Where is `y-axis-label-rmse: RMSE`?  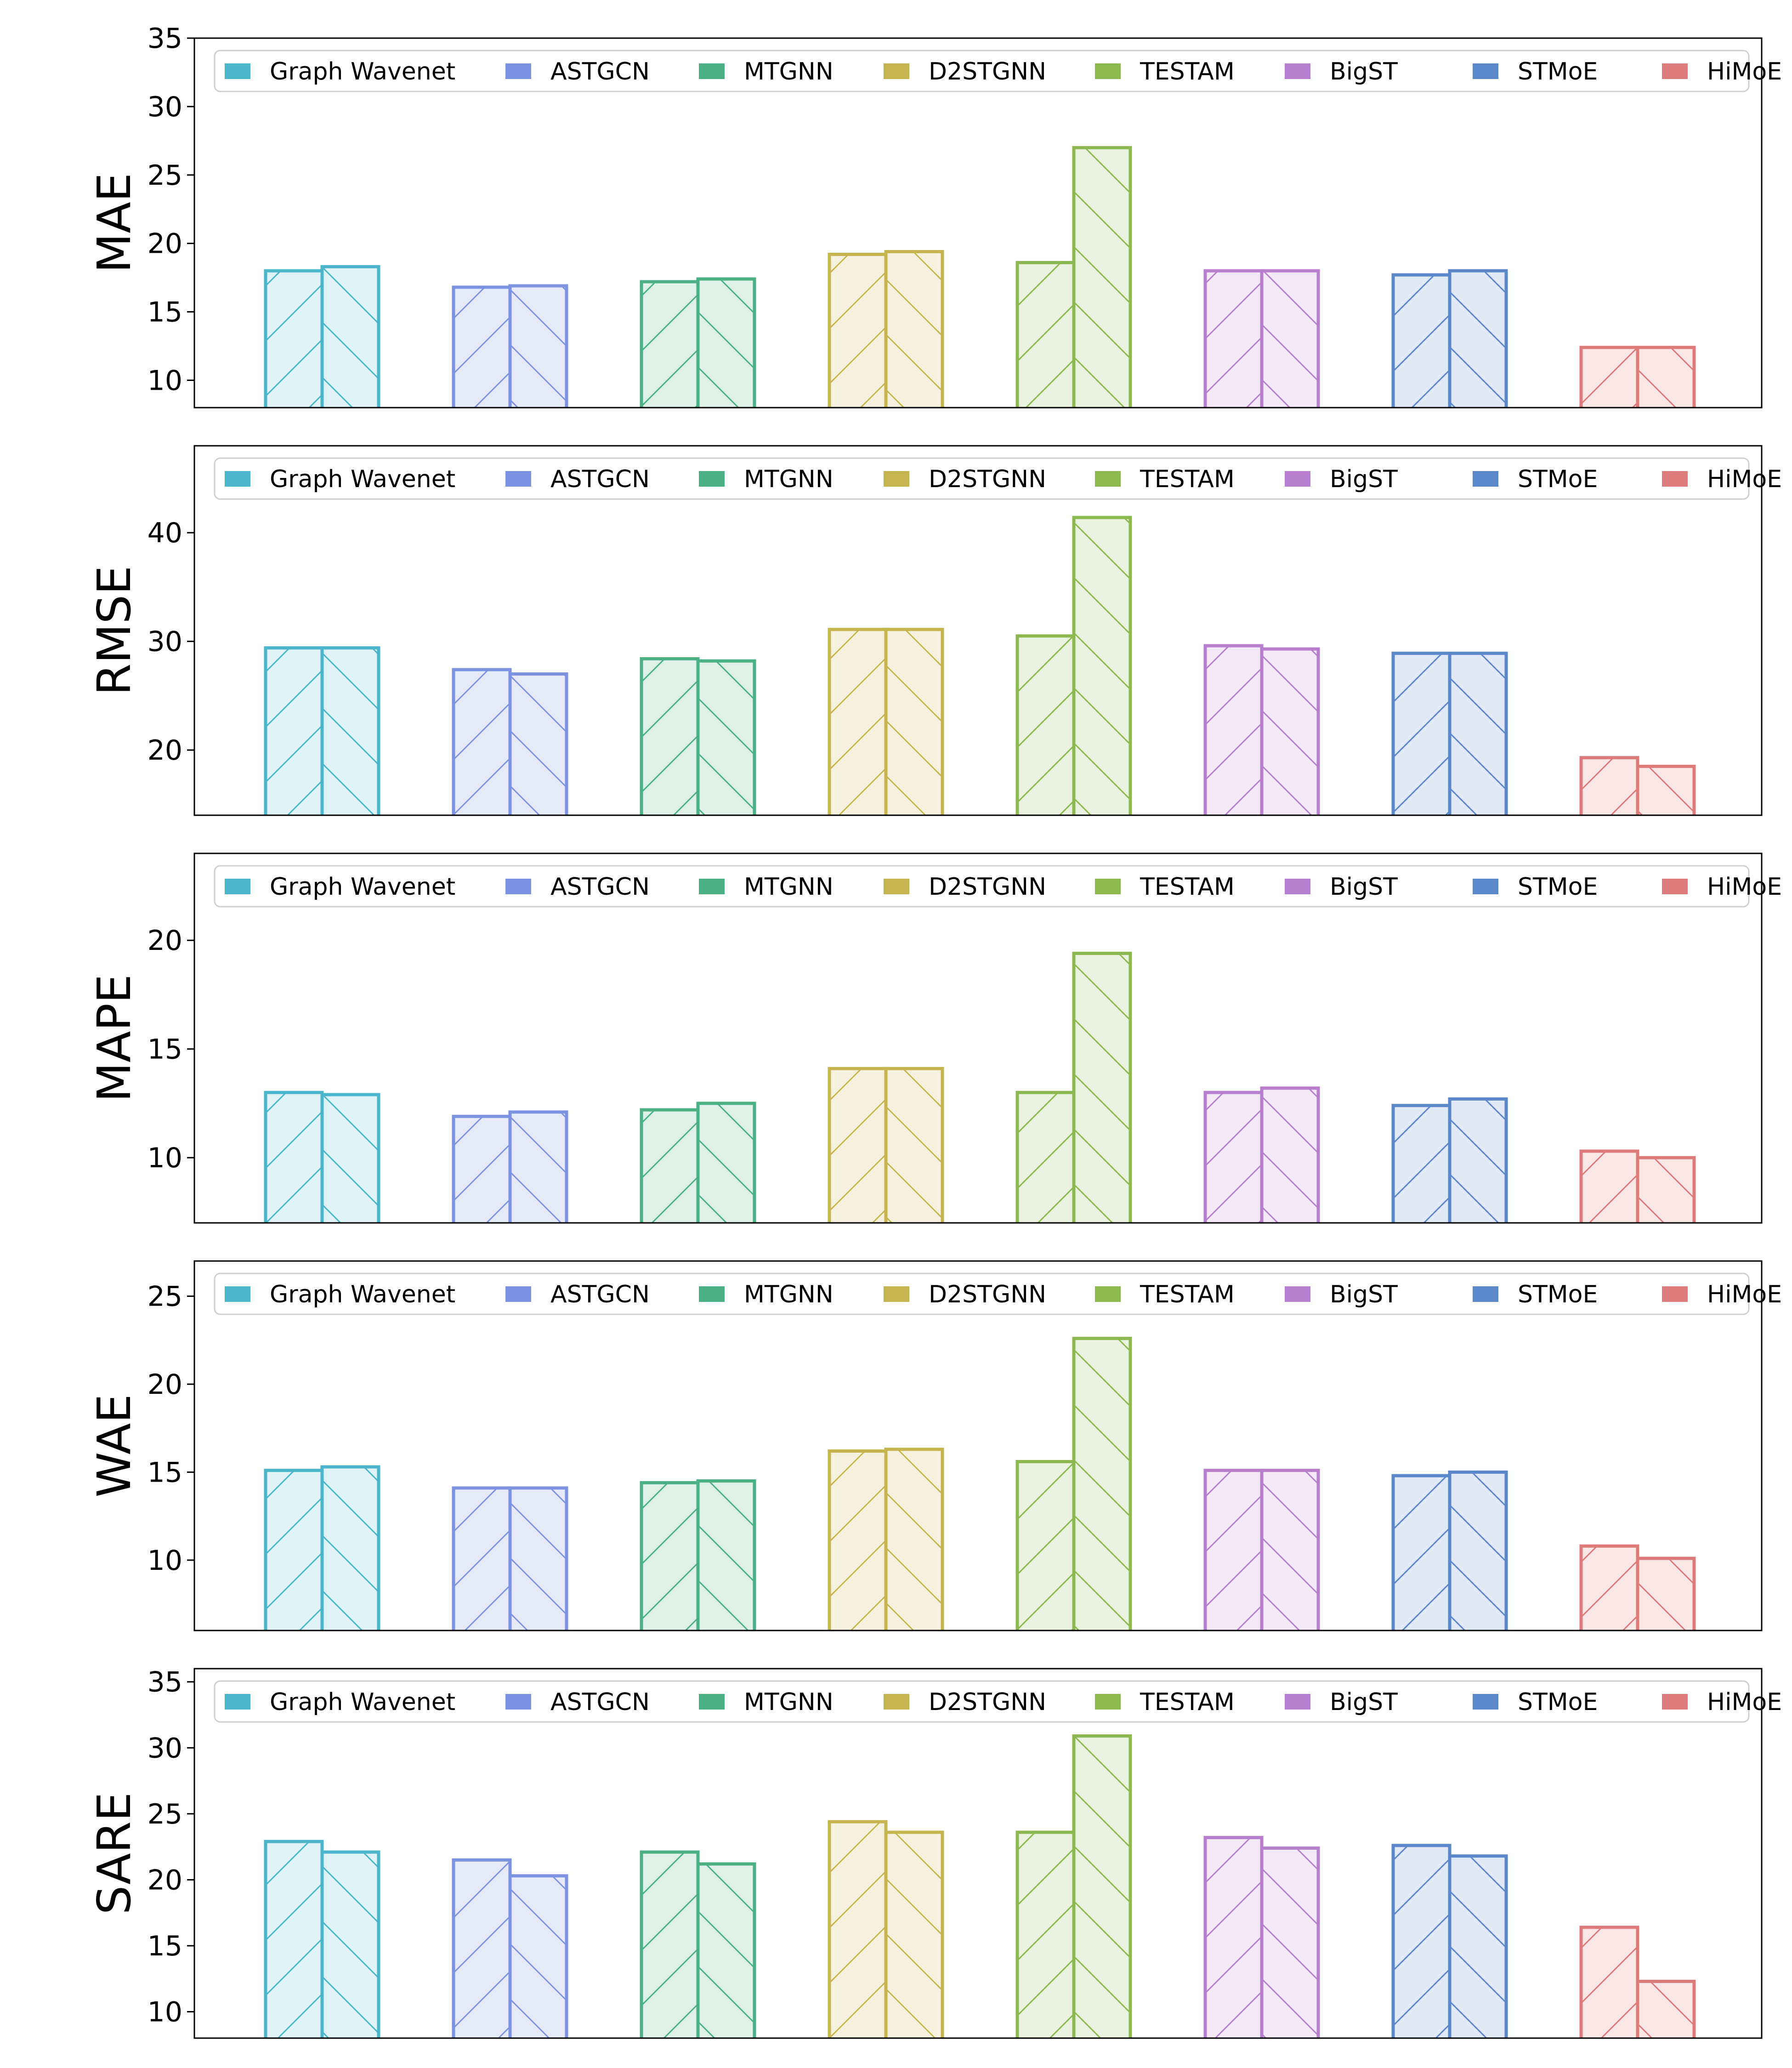 y-axis-label-rmse: RMSE is located at coordinates (114, 630).